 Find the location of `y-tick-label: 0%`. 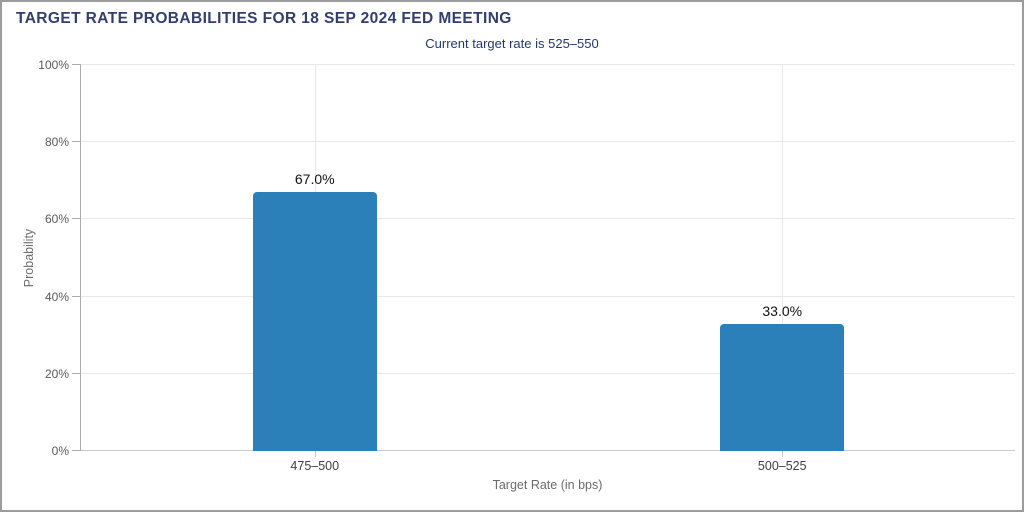

y-tick-label: 0% is located at coordinates (60, 451).